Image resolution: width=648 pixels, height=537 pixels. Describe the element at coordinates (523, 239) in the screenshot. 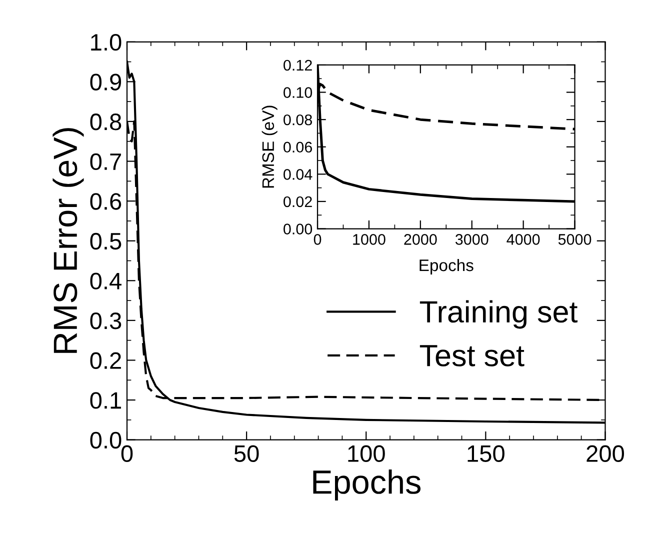

I see `x-tick-label: 4000` at that location.